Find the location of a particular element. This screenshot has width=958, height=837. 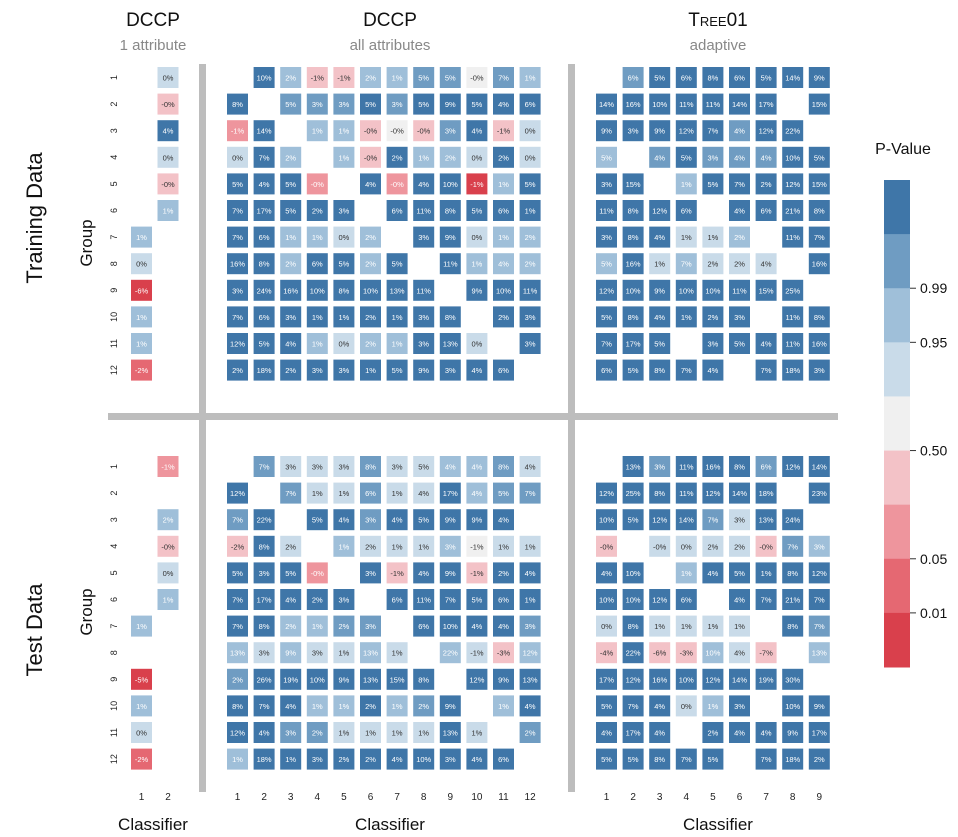

heatmap-cell-label: 8% is located at coordinates (503, 467).